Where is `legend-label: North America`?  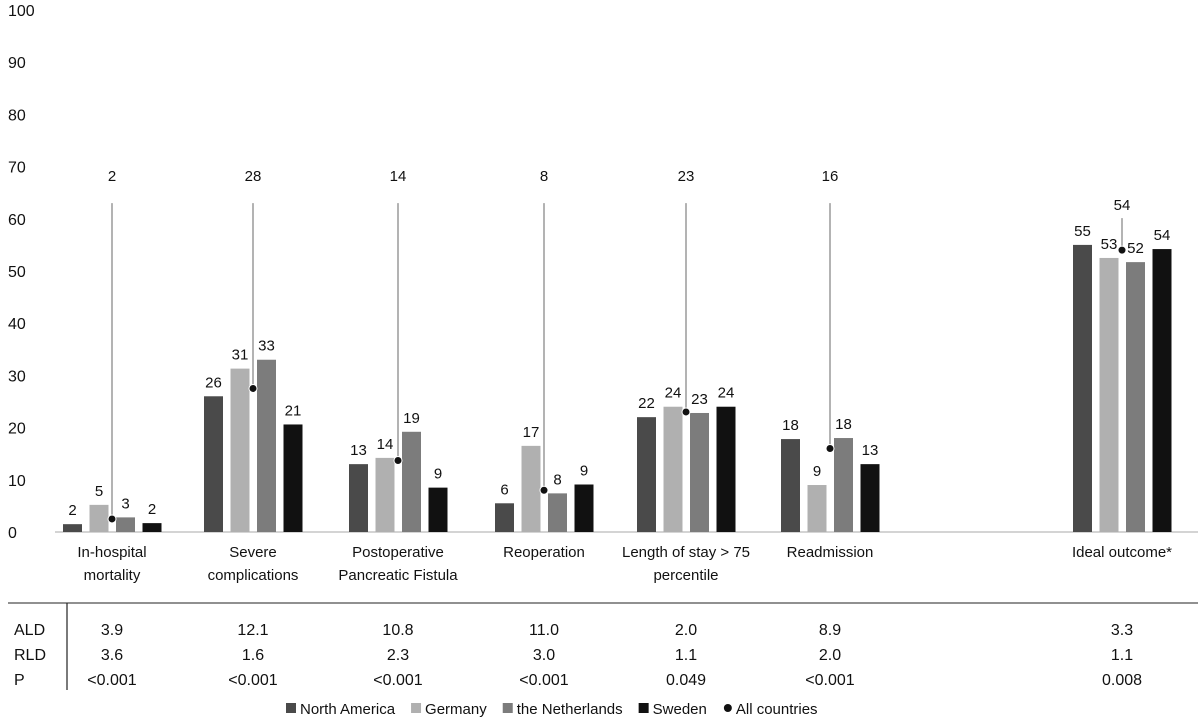 legend-label: North America is located at coordinates (348, 709).